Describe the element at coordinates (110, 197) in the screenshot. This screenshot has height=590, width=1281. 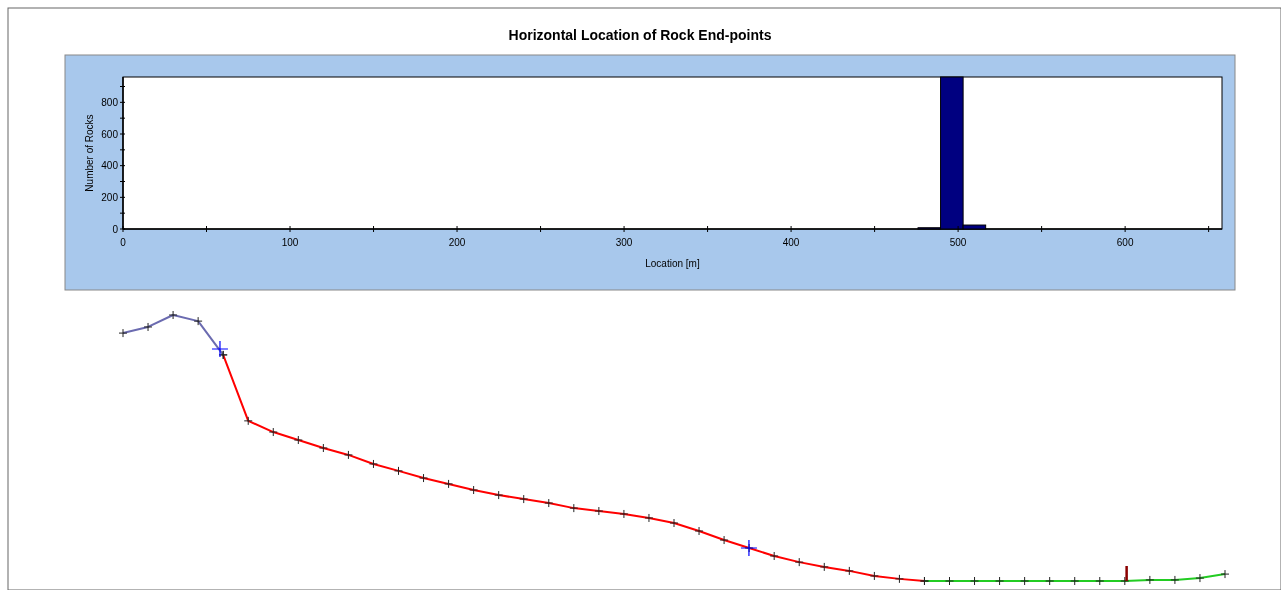
I see `y-tick-label: 200` at that location.